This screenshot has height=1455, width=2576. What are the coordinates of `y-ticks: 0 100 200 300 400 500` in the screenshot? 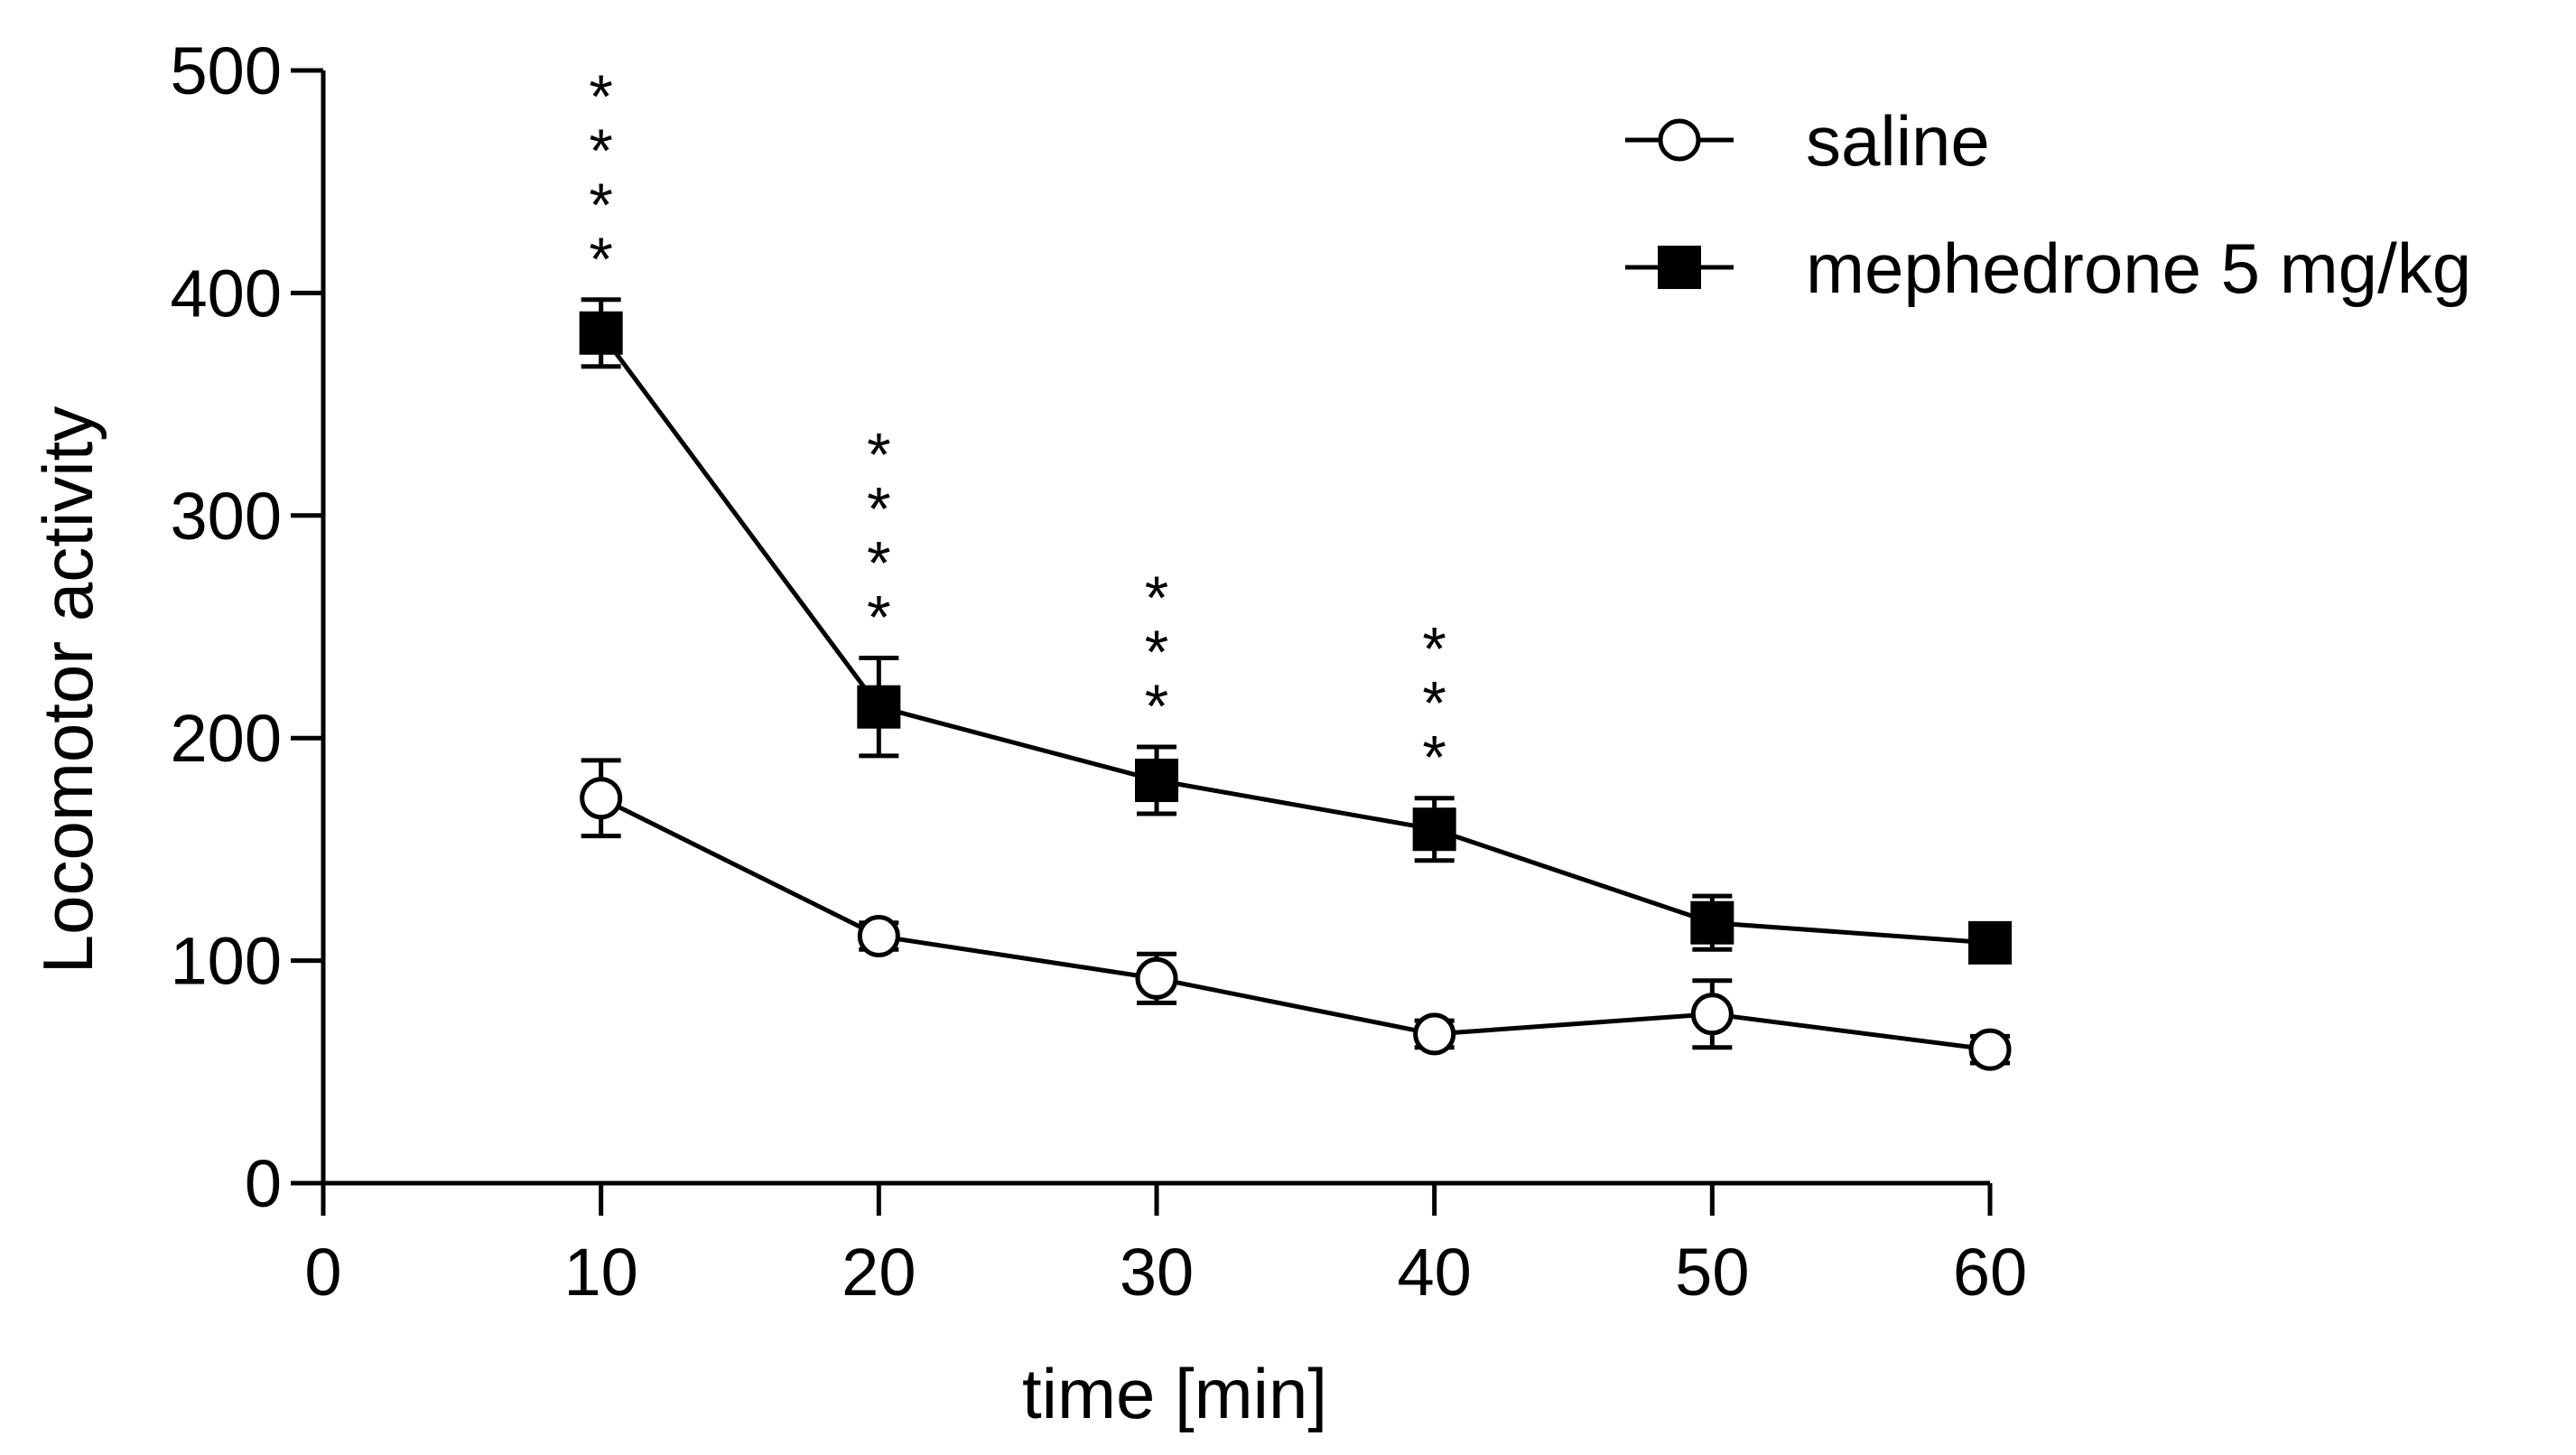 It's located at (247, 627).